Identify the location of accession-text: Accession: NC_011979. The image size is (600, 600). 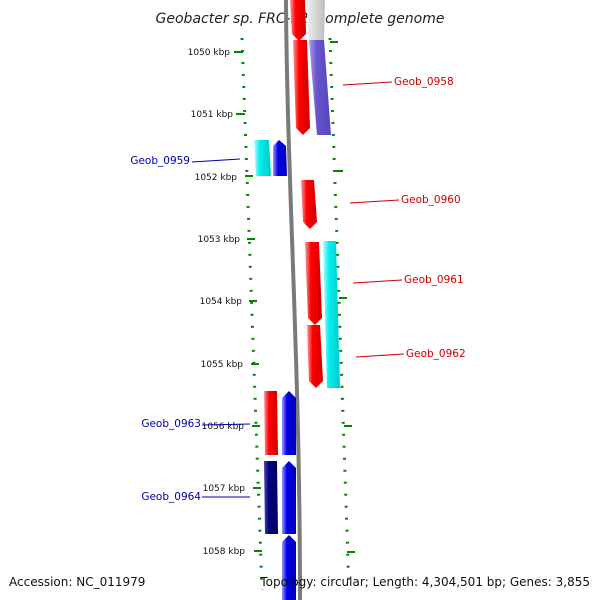
(77, 582).